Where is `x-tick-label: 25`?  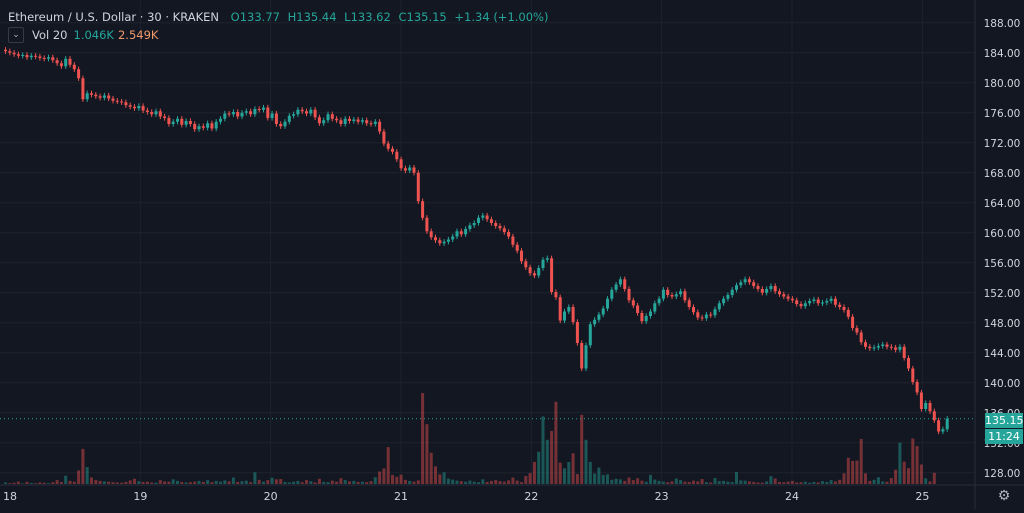
x-tick-label: 25 is located at coordinates (922, 496).